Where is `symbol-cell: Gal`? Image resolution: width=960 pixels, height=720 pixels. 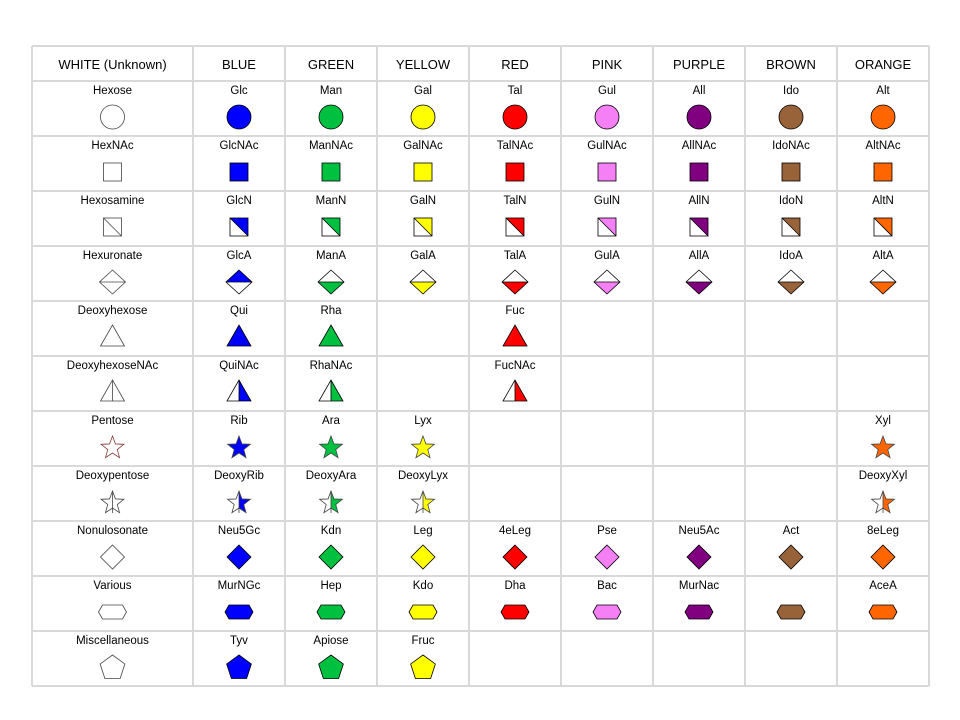 symbol-cell: Gal is located at coordinates (423, 107).